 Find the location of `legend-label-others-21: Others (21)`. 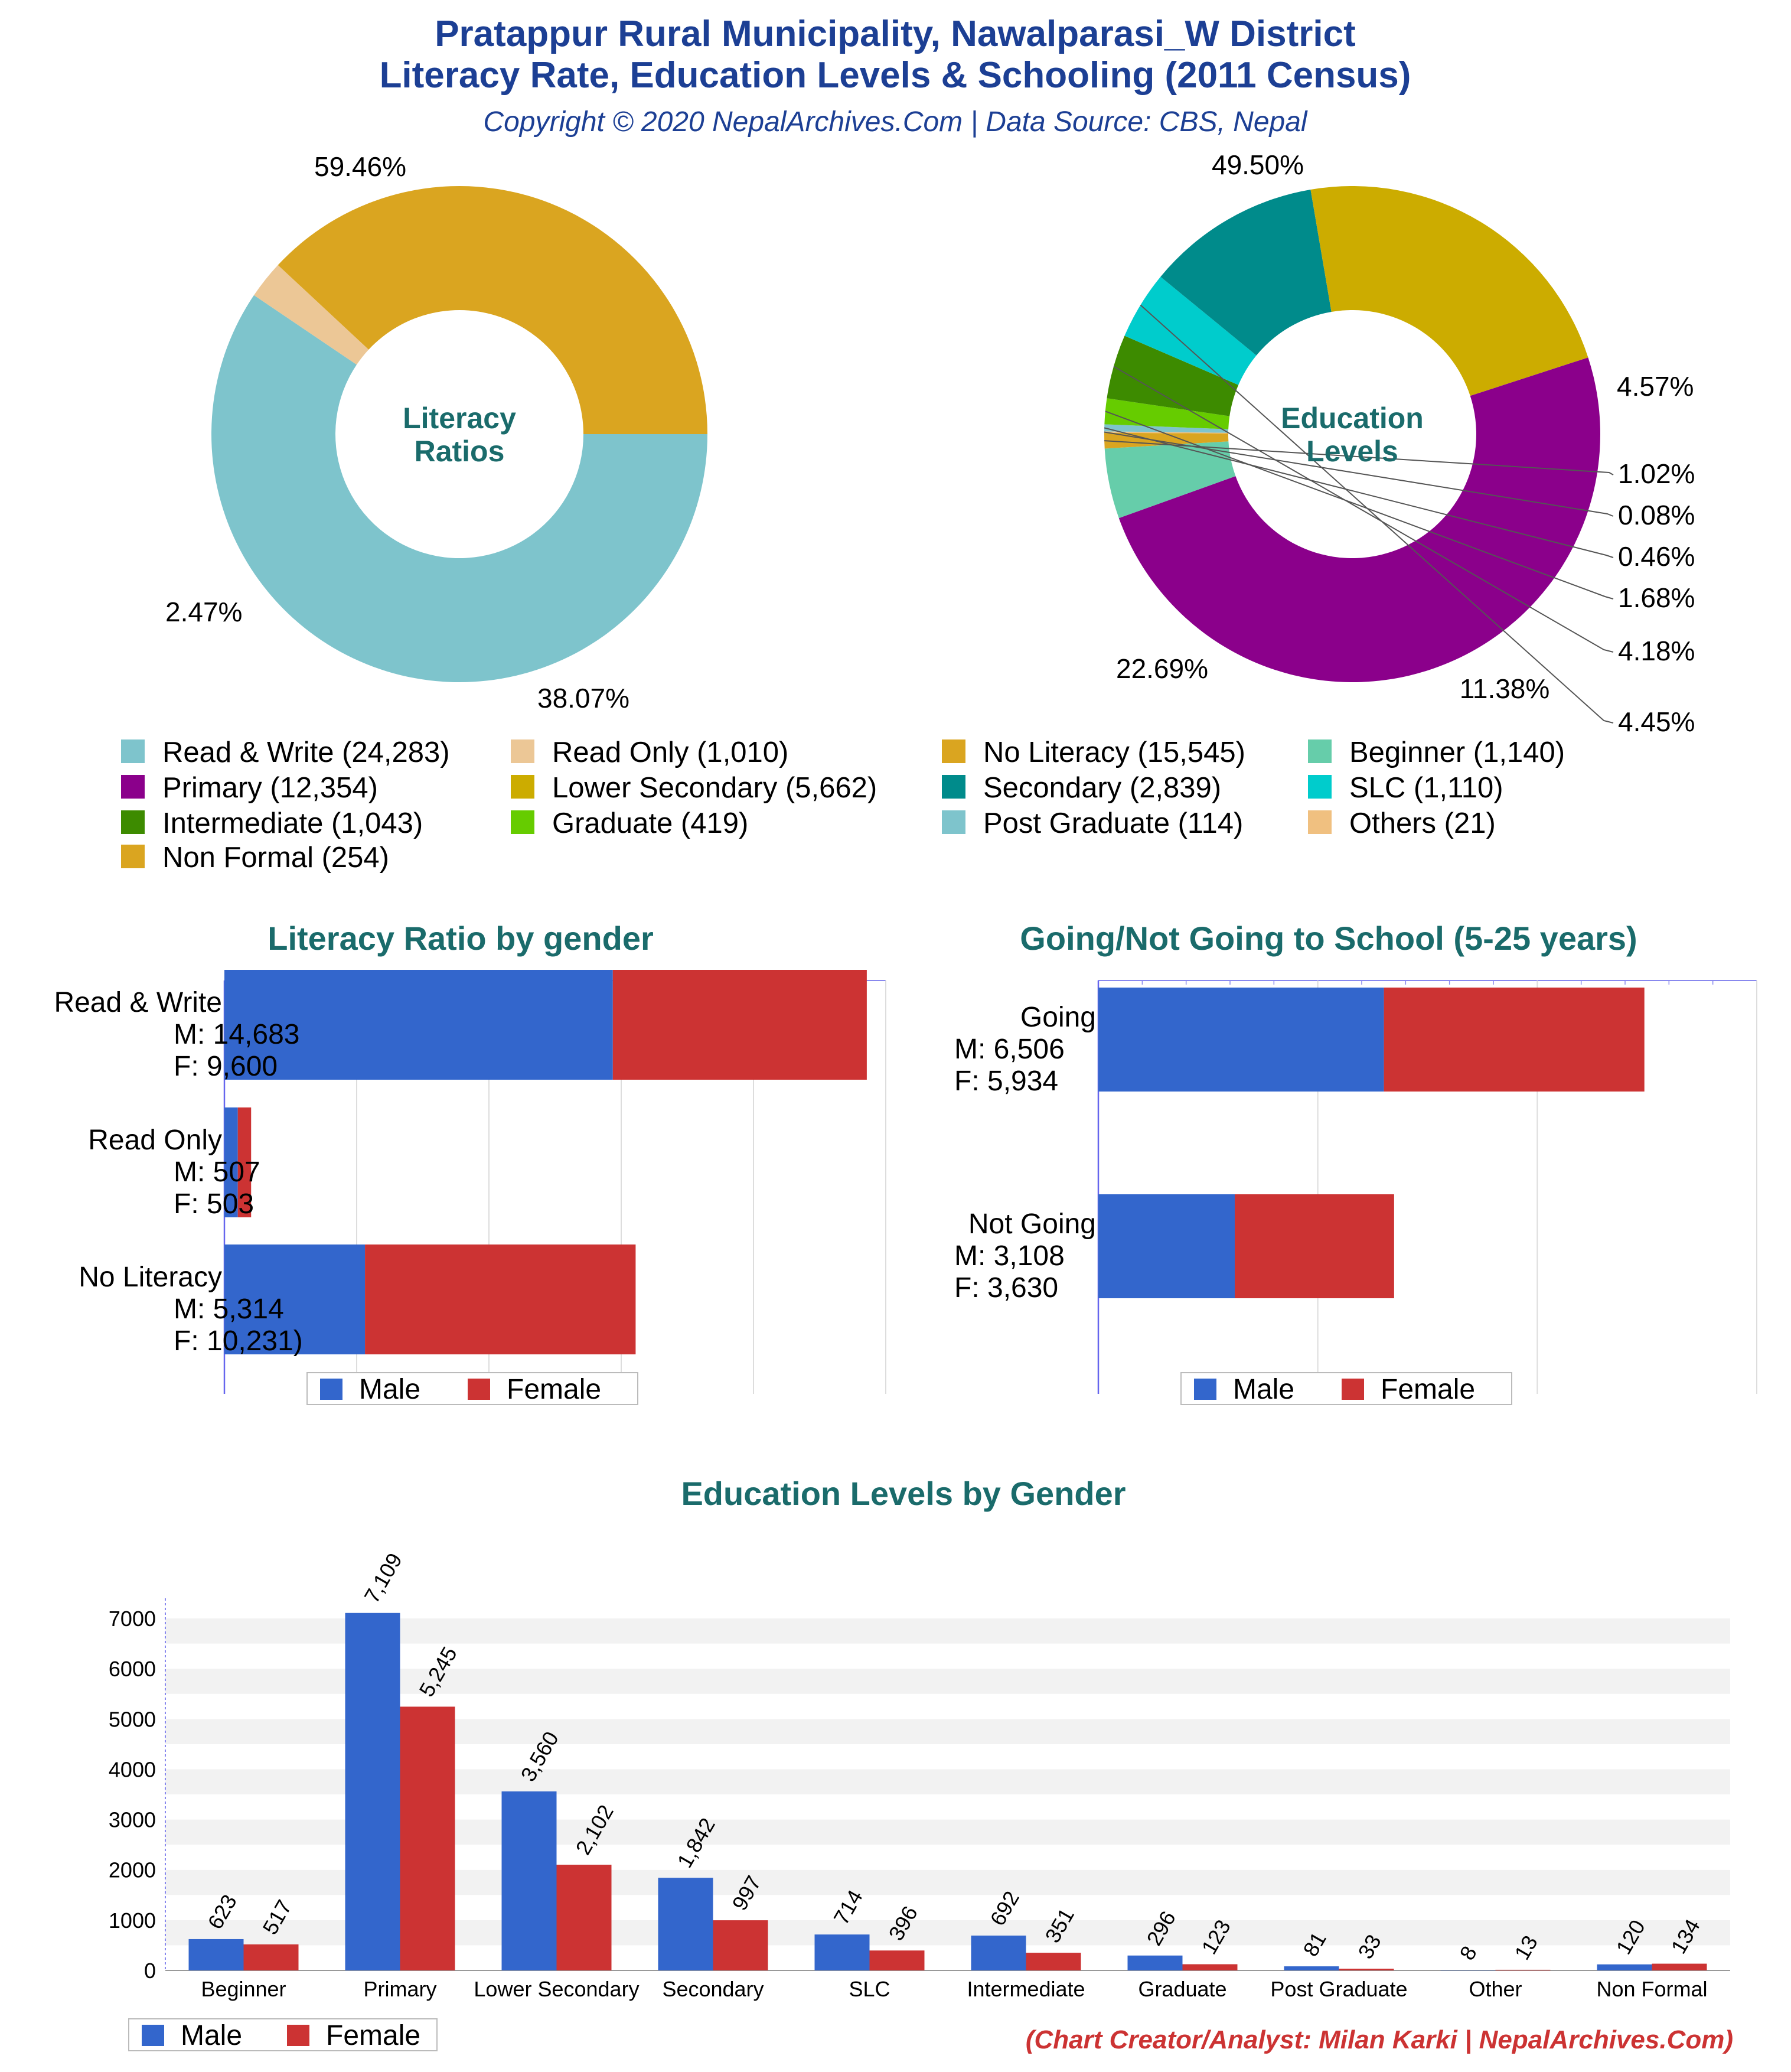

legend-label-others-21: Others (21) is located at coordinates (1422, 823).